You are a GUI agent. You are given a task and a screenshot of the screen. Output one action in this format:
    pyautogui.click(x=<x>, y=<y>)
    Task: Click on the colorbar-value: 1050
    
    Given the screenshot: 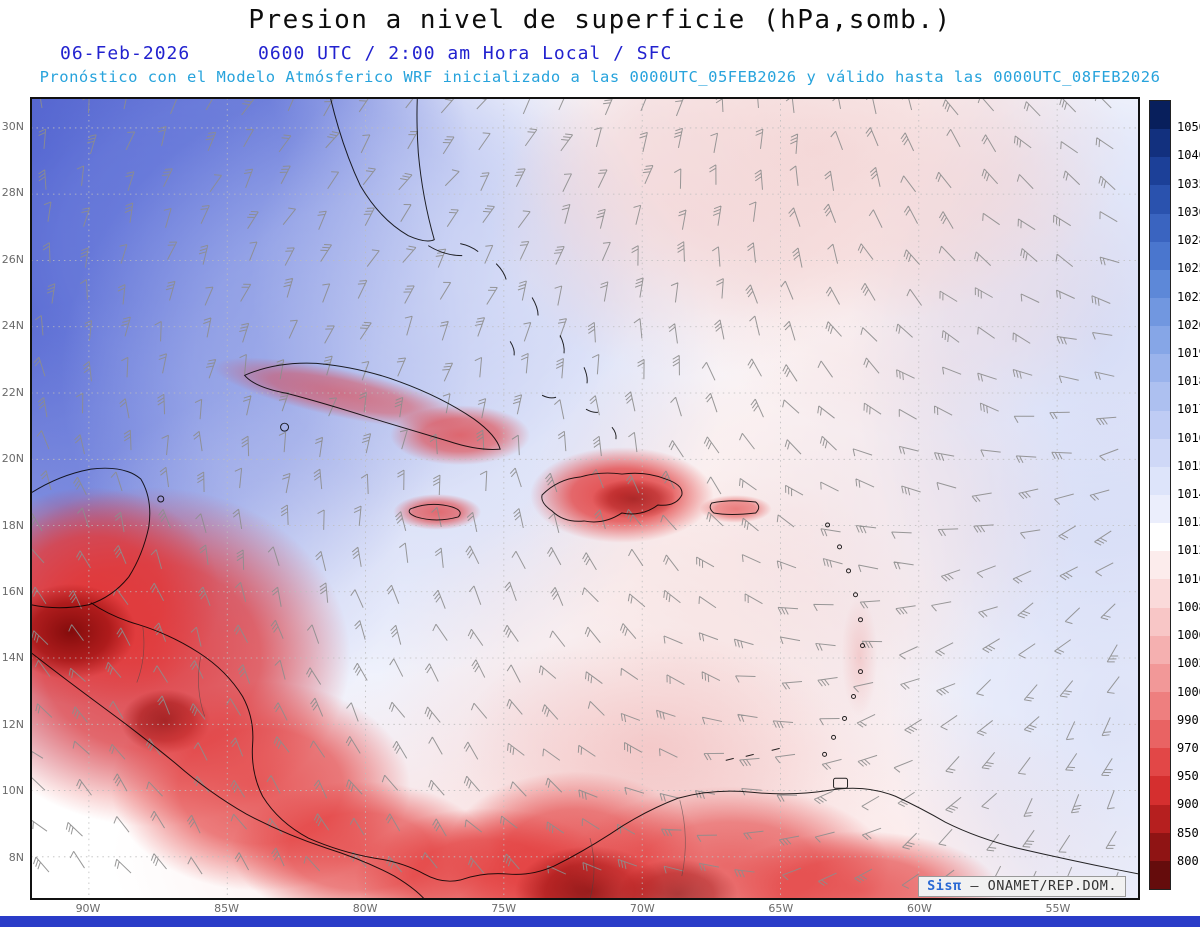 What is the action you would take?
    pyautogui.click(x=1188, y=127)
    